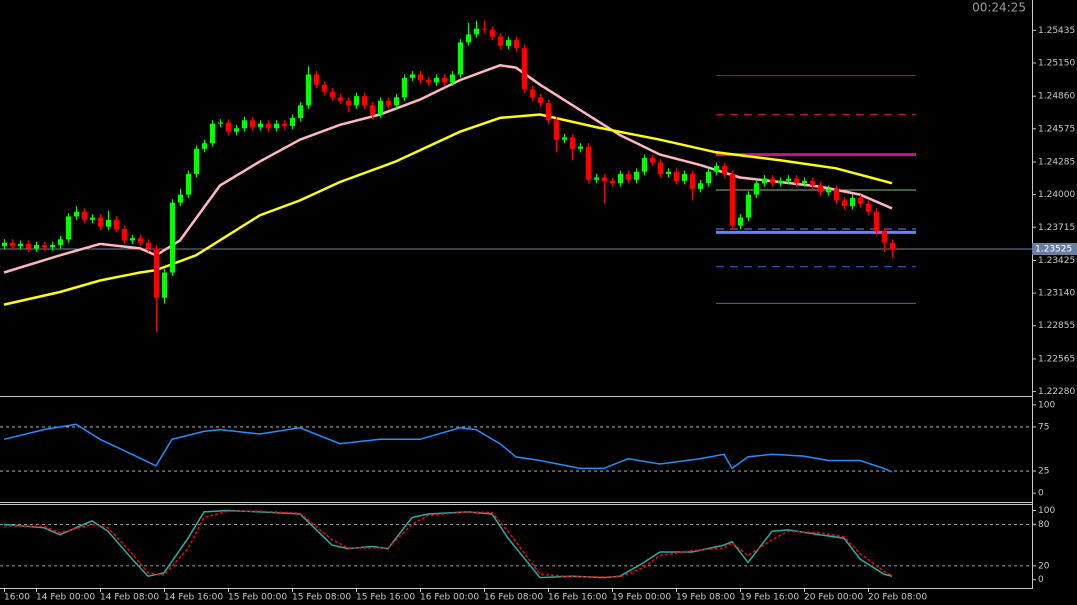 This screenshot has height=605, width=1077. Describe the element at coordinates (1056, 228) in the screenshot. I see `y-tick-label: 1.23715` at that location.